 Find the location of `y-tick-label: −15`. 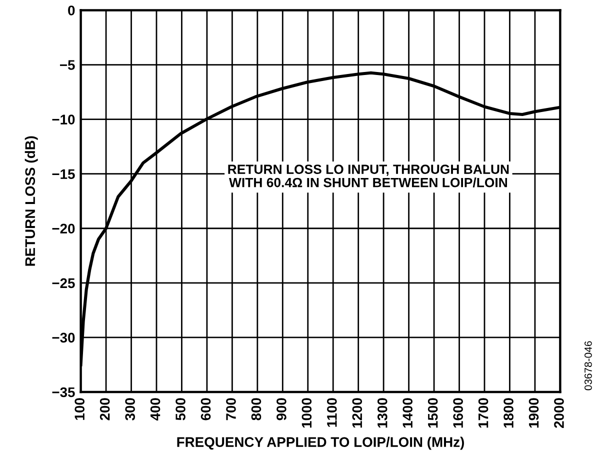

y-tick-label: −15 is located at coordinates (63, 174).